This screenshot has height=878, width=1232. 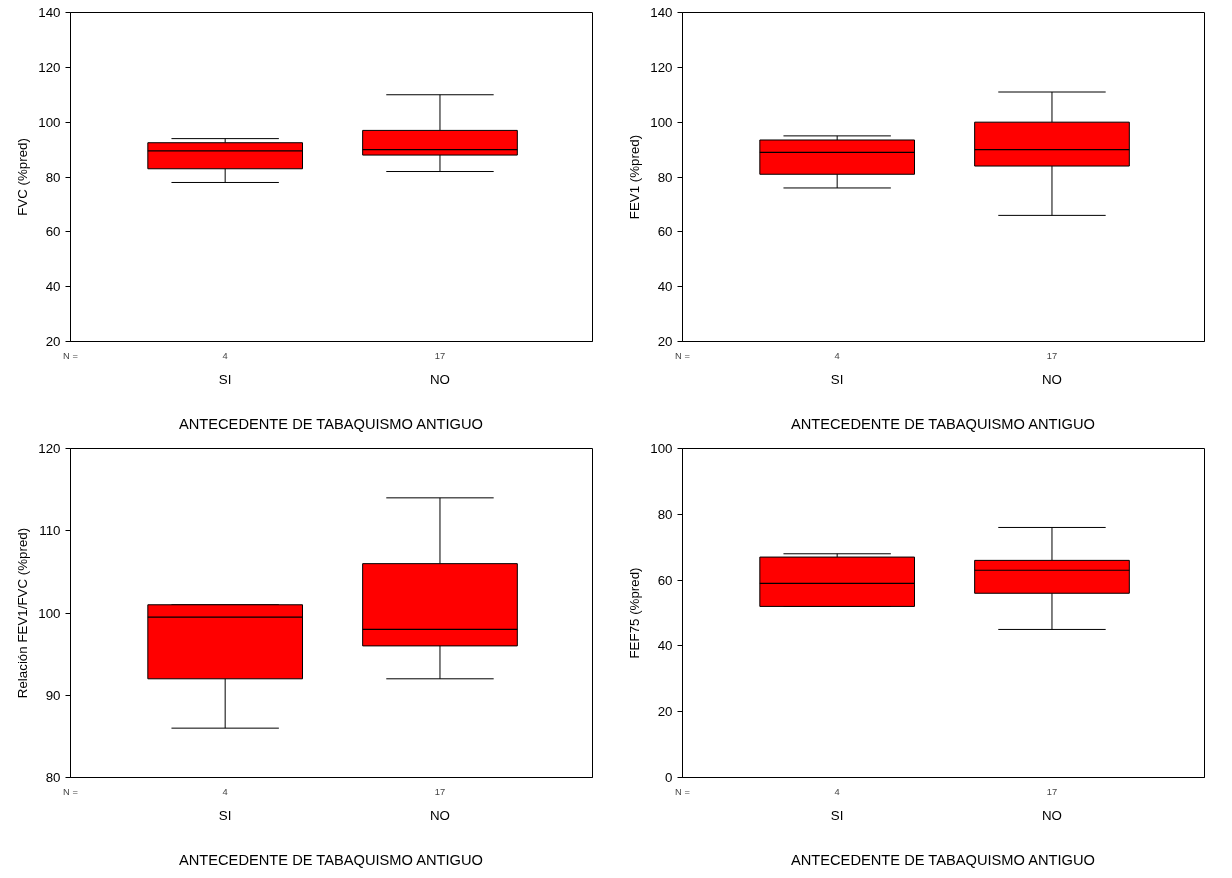 What do you see at coordinates (50, 531) in the screenshot?
I see `y-tick-label: 110` at bounding box center [50, 531].